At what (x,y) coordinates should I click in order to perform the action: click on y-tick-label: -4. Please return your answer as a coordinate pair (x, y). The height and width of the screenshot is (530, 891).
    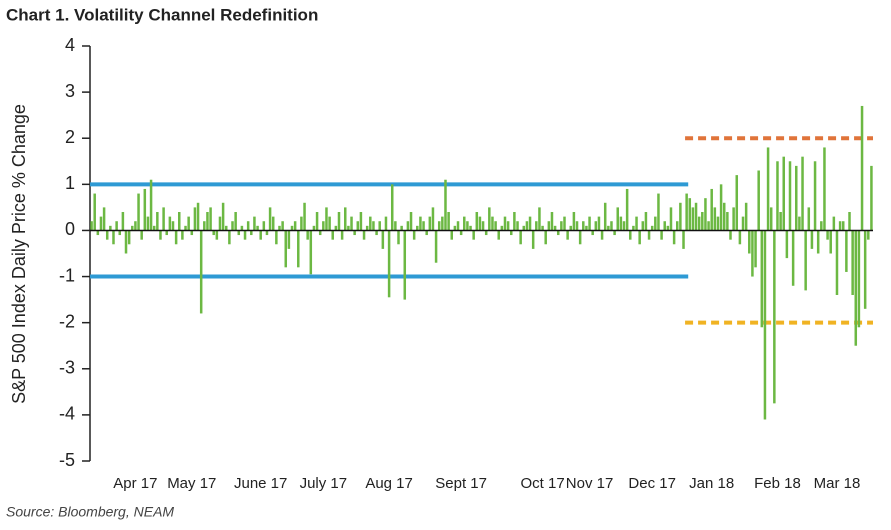
    Looking at the image, I should click on (67, 414).